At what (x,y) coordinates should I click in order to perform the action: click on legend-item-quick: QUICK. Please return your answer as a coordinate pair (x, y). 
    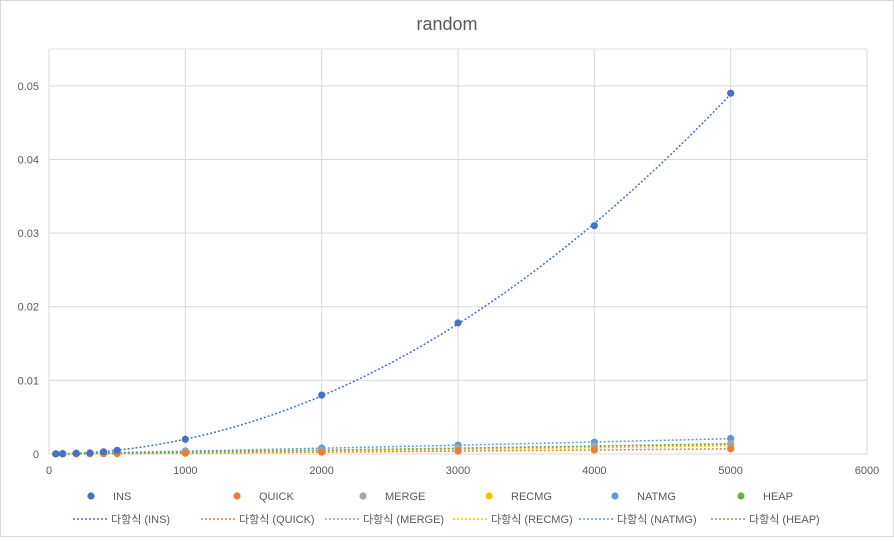
    Looking at the image, I should click on (264, 497).